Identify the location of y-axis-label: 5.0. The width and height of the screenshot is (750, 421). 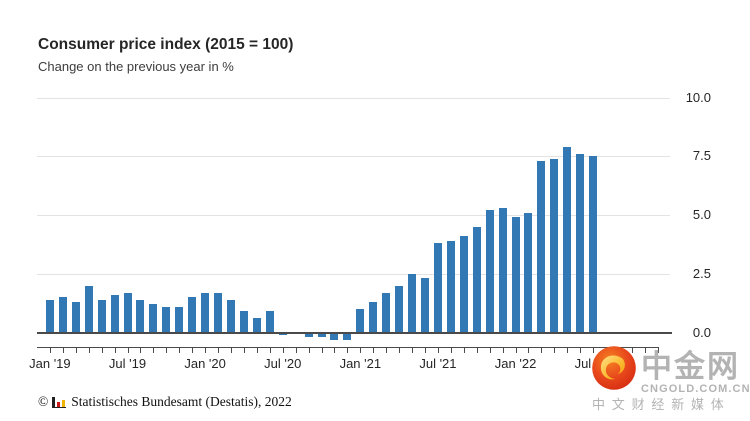
(701, 214).